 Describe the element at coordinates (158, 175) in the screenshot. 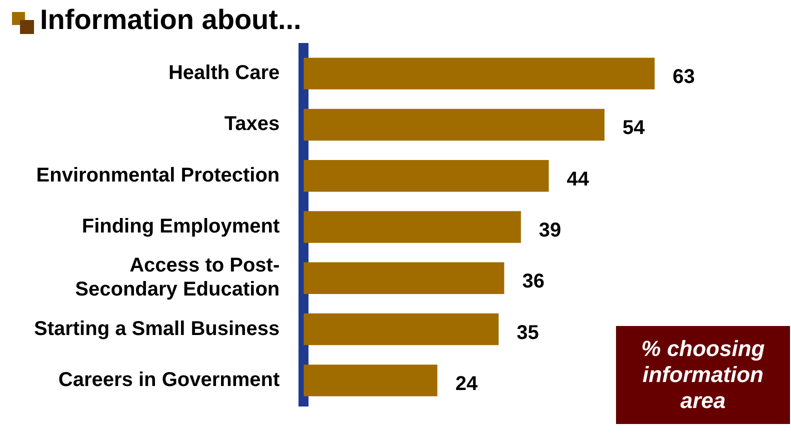

I see `y-tick-label: Environmental Protection` at that location.